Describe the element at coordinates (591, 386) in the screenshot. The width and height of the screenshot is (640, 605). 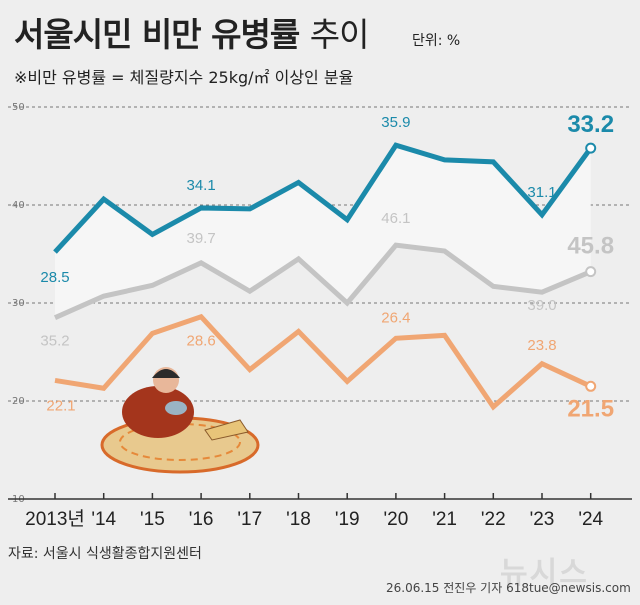
I see `series-endpoint-female` at that location.